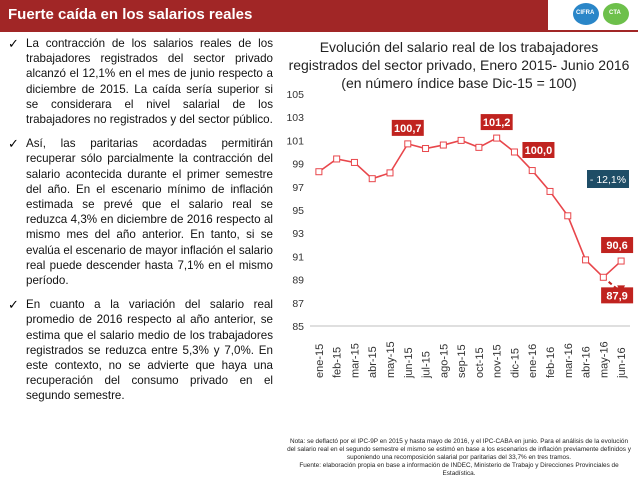 This screenshot has height=479, width=638. I want to click on x-tick-label: nov-15, so click(498, 361).